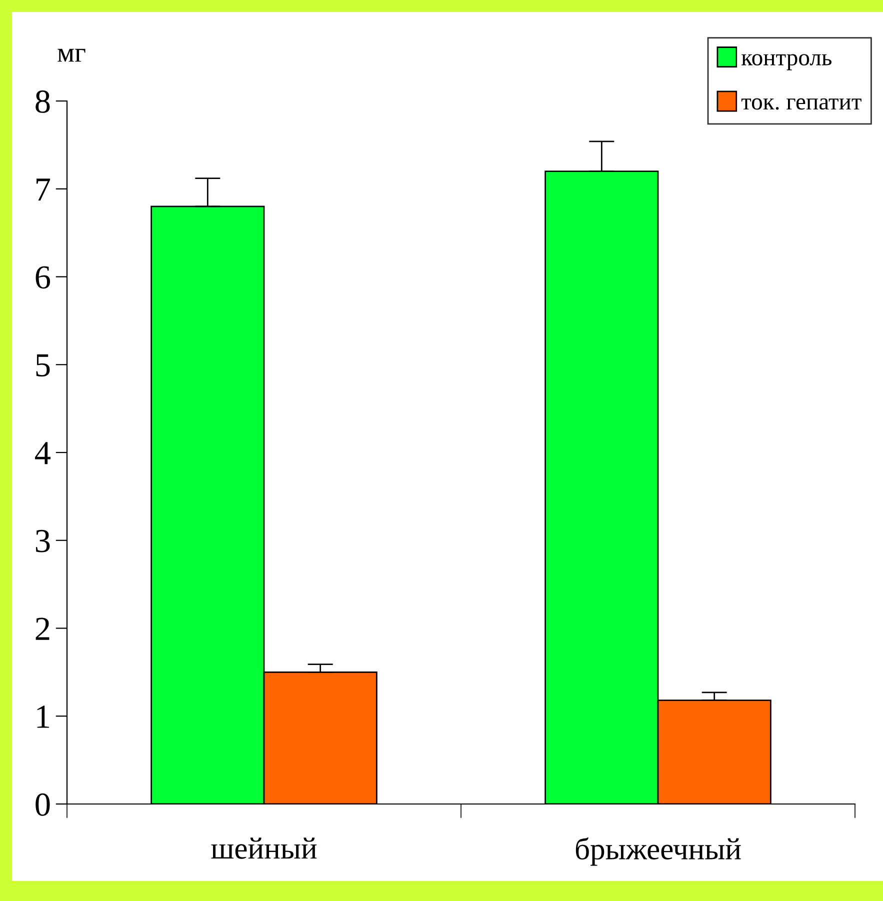  Describe the element at coordinates (43, 101) in the screenshot. I see `y-tick-label: 8` at that location.